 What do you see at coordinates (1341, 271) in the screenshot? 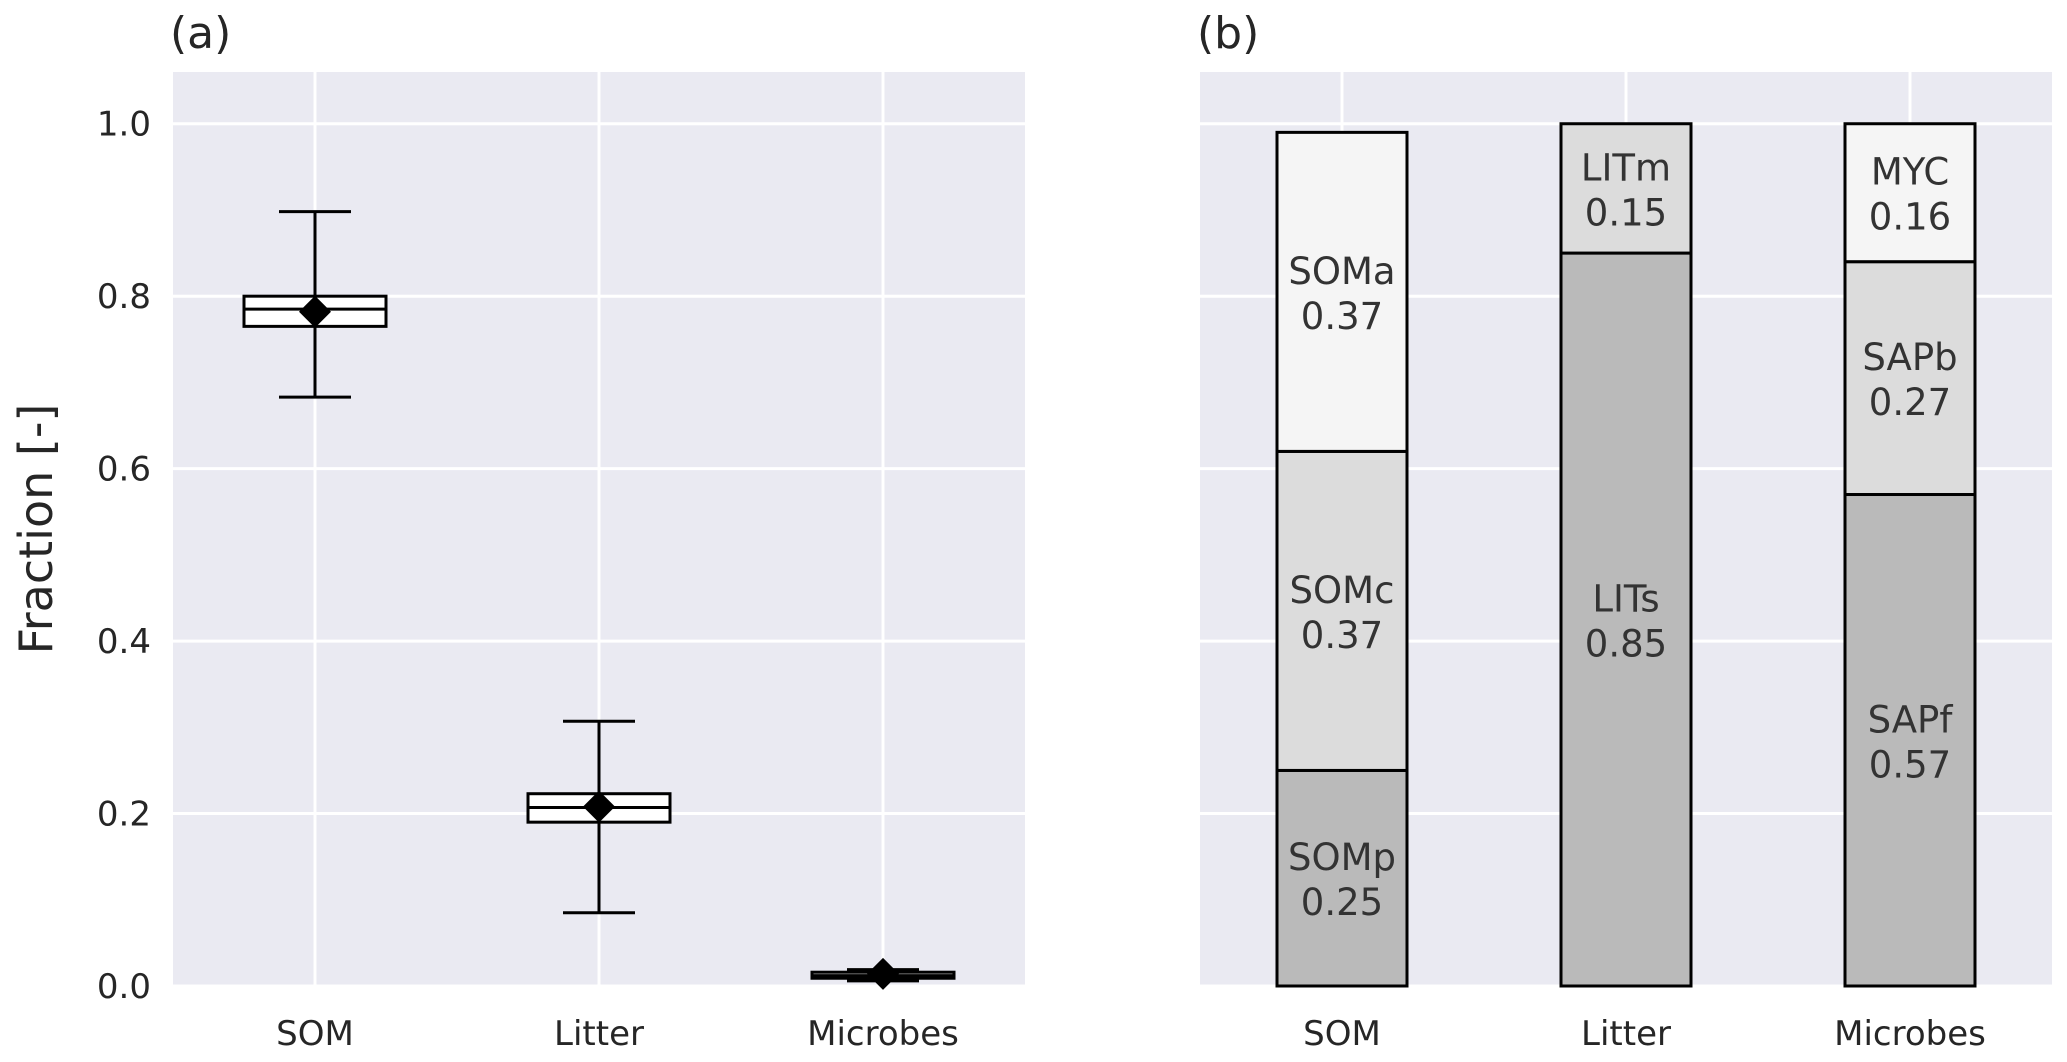
I see `segment-name-label: SOMa` at bounding box center [1341, 271].